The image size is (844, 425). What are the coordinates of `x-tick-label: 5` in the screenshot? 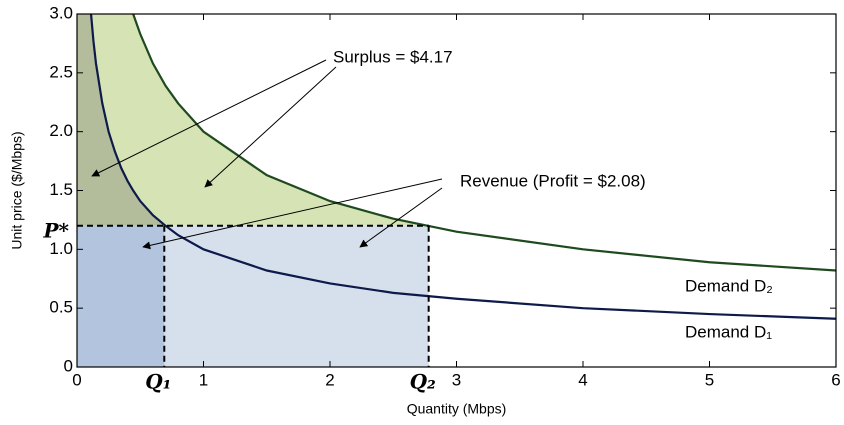 It's located at (709, 379).